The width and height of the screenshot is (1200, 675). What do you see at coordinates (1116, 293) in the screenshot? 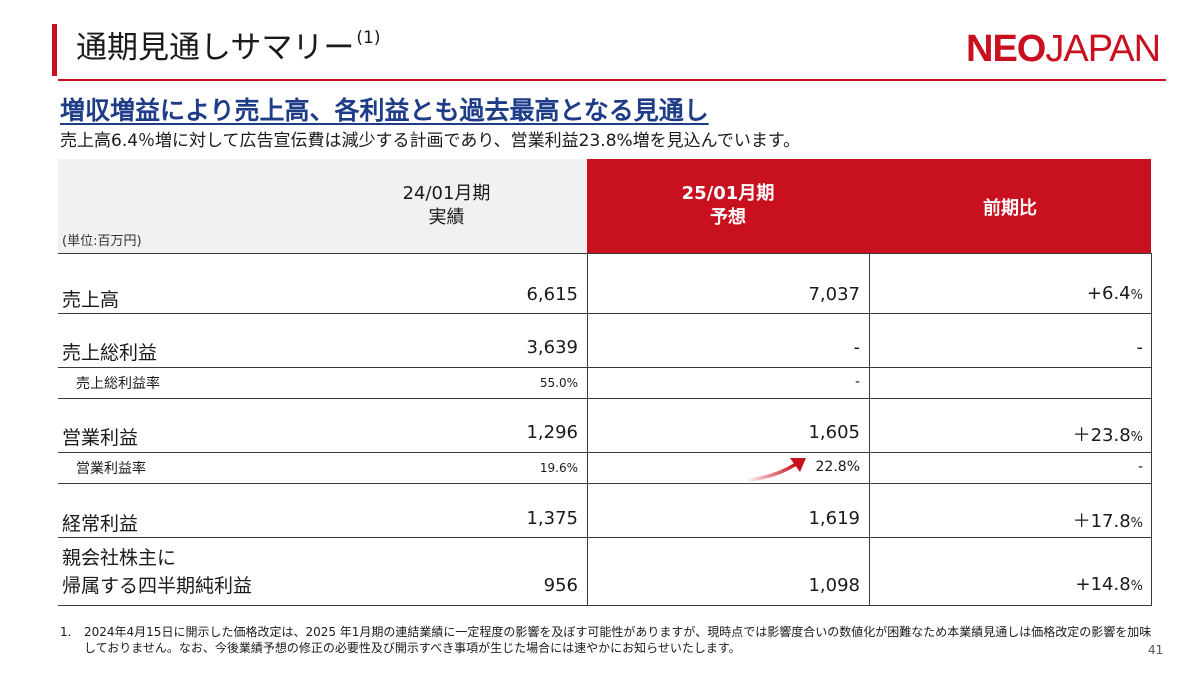
I see `yoy-value: 6.4` at bounding box center [1116, 293].